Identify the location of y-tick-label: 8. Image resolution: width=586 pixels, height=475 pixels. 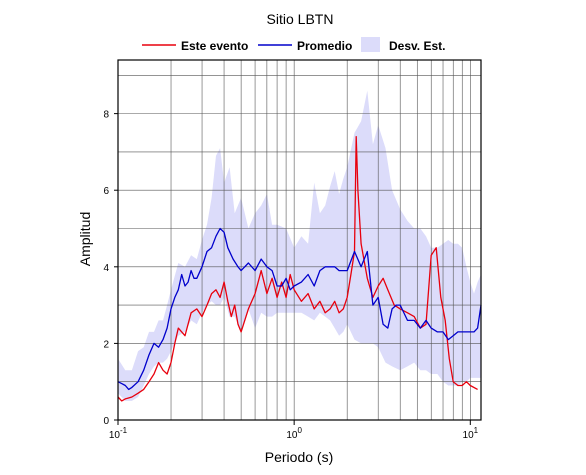
(106, 115).